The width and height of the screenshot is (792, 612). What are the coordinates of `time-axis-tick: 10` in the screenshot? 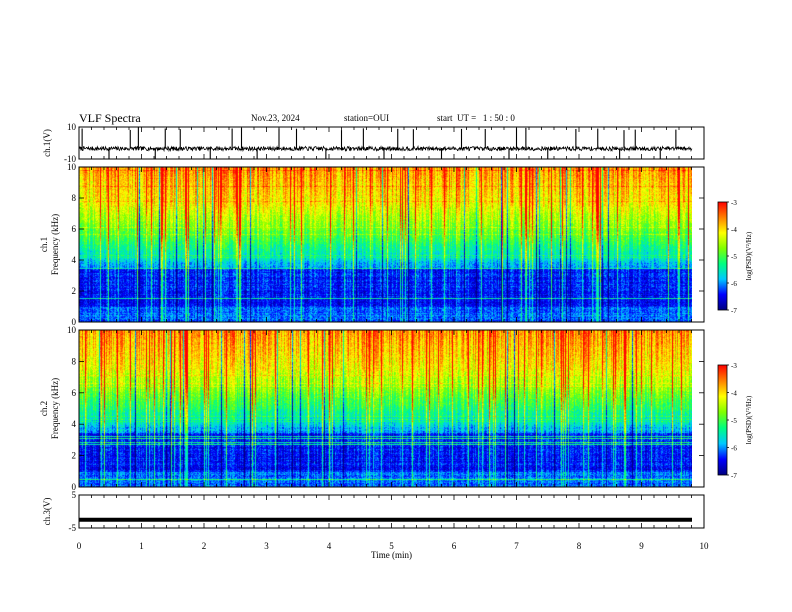 It's located at (705, 546).